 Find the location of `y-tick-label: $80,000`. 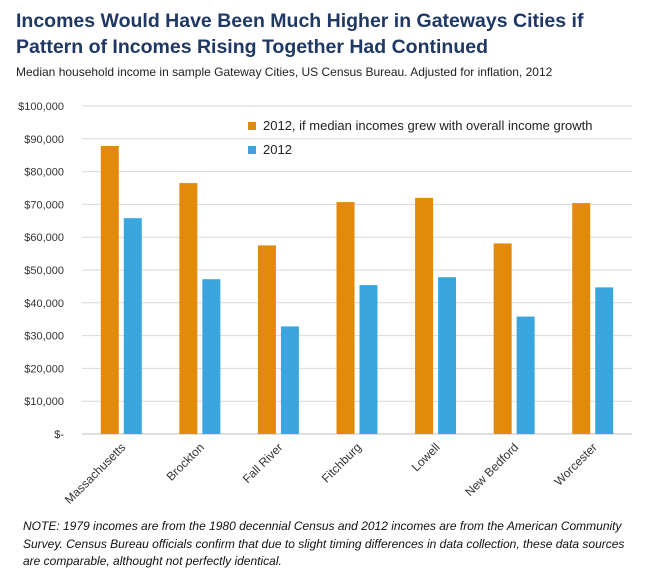

y-tick-label: $80,000 is located at coordinates (44, 173).